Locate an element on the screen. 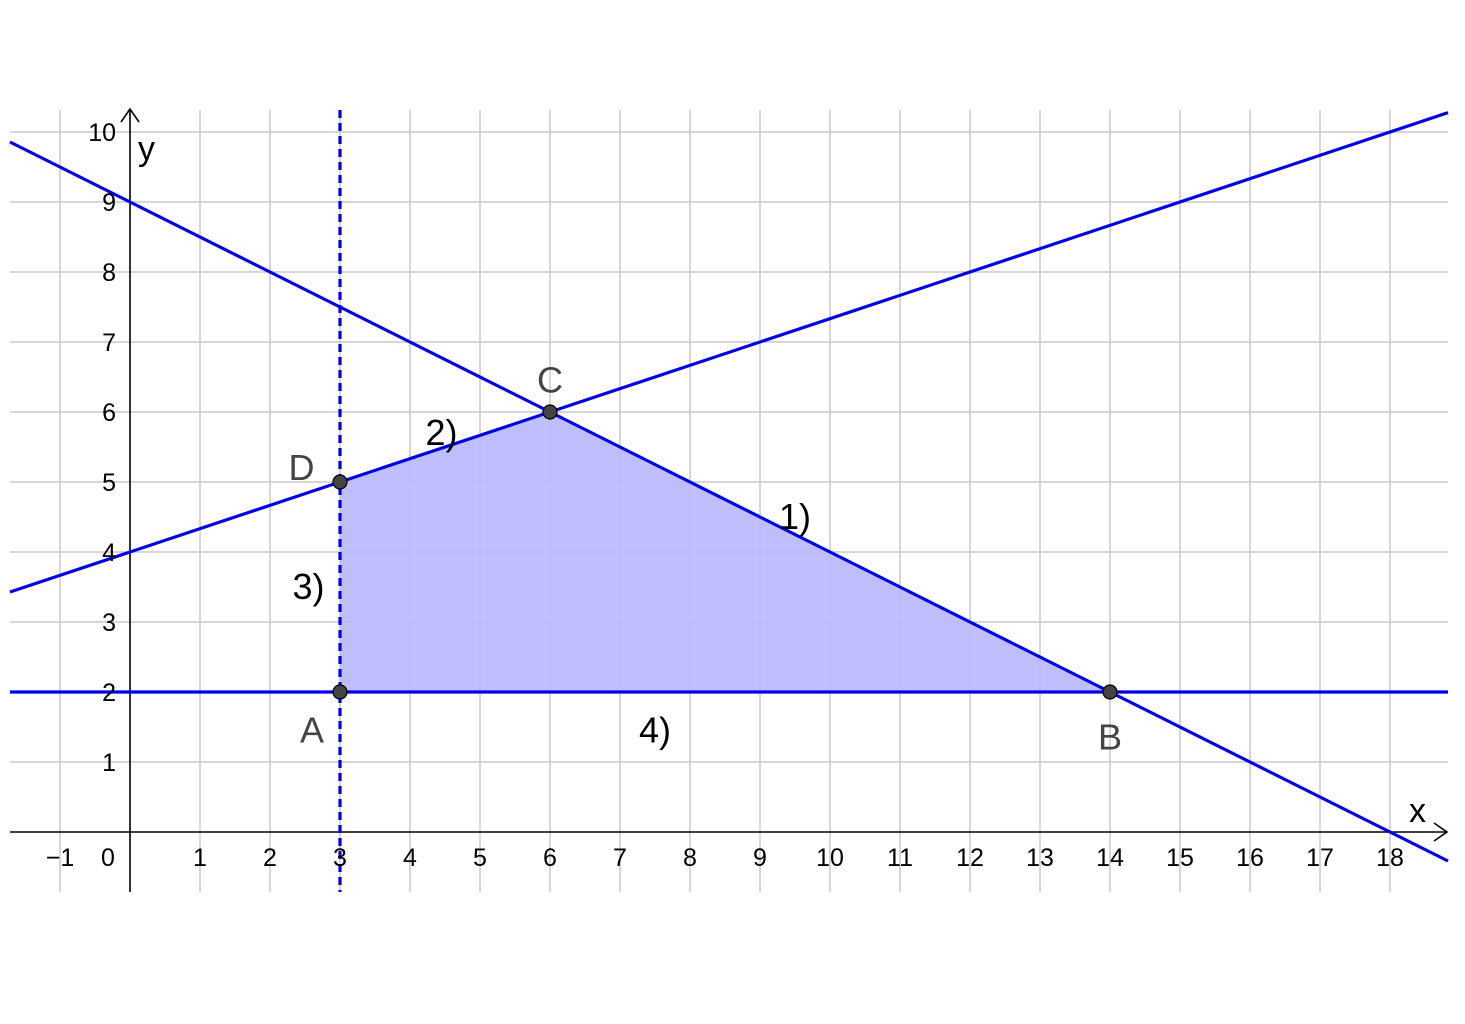  y-tick-label: 9 is located at coordinates (109, 203).